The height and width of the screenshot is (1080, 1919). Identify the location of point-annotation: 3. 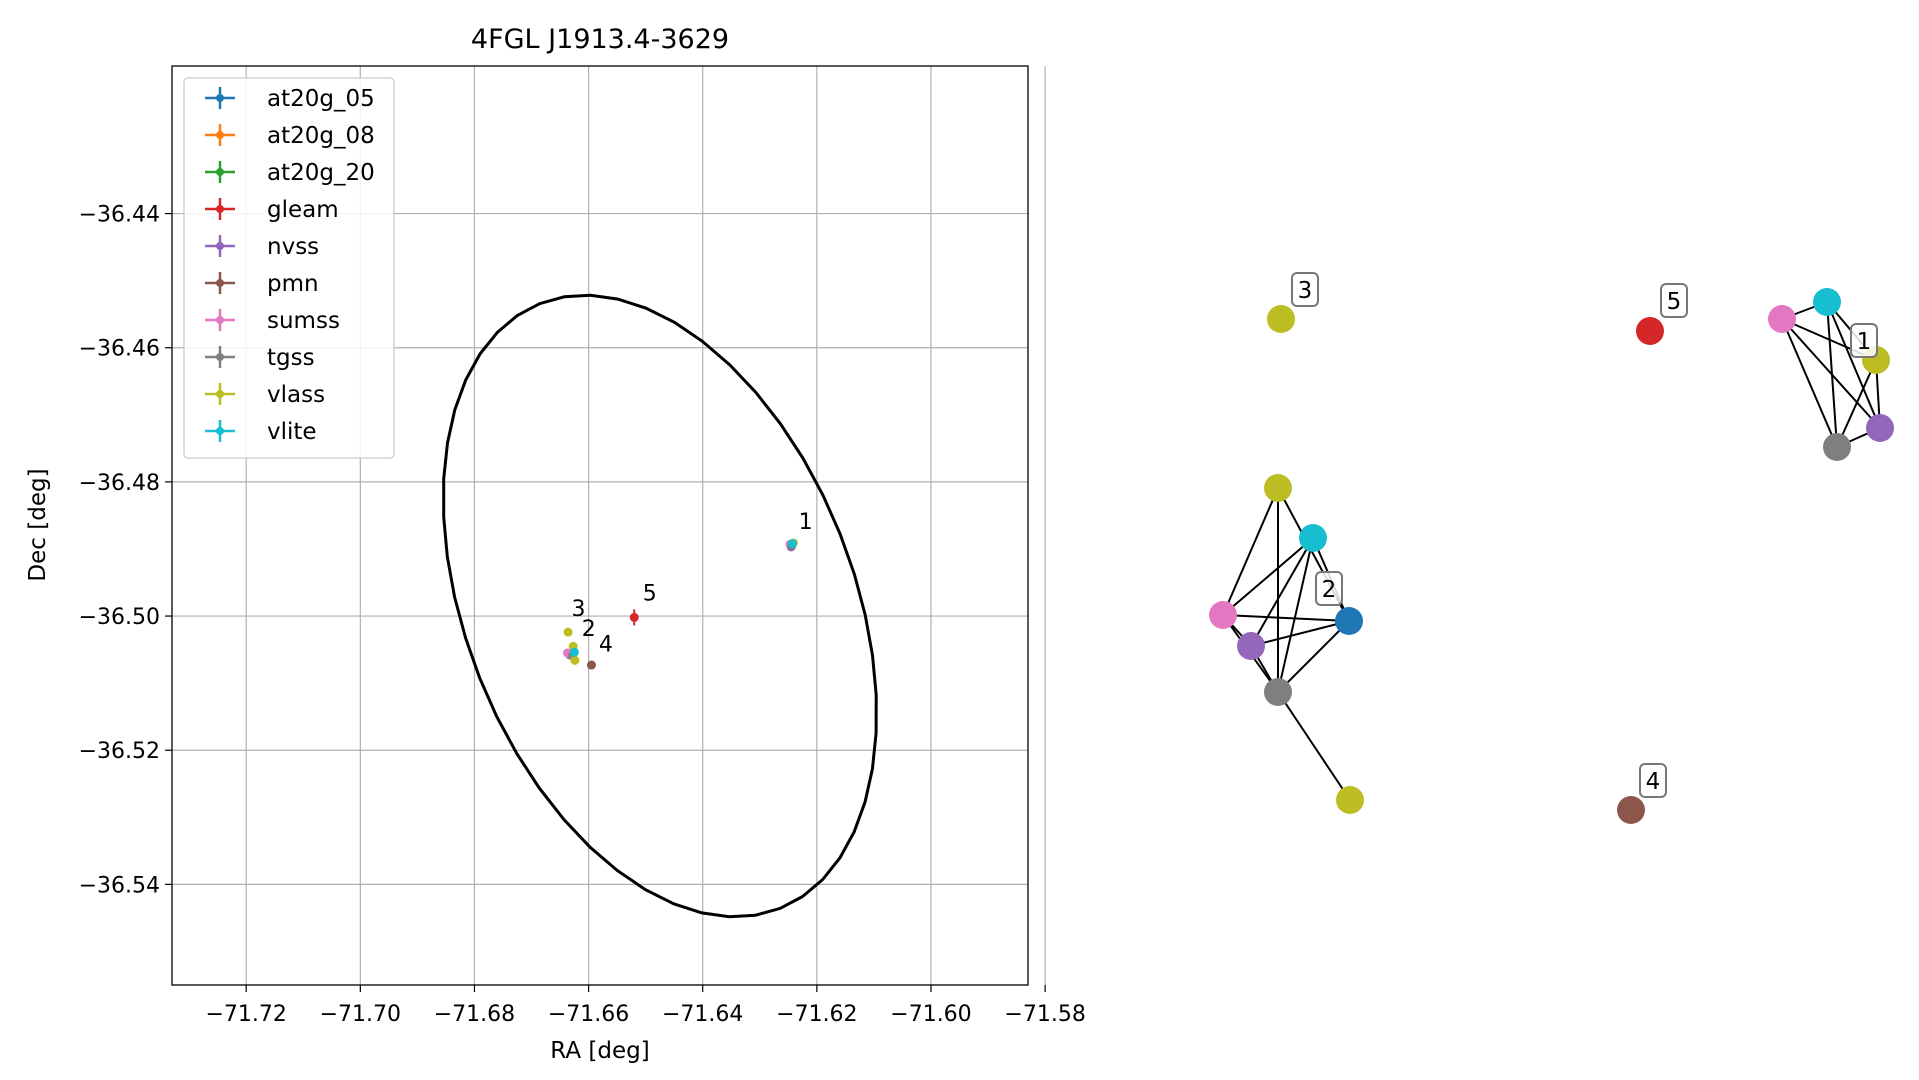
(578, 609).